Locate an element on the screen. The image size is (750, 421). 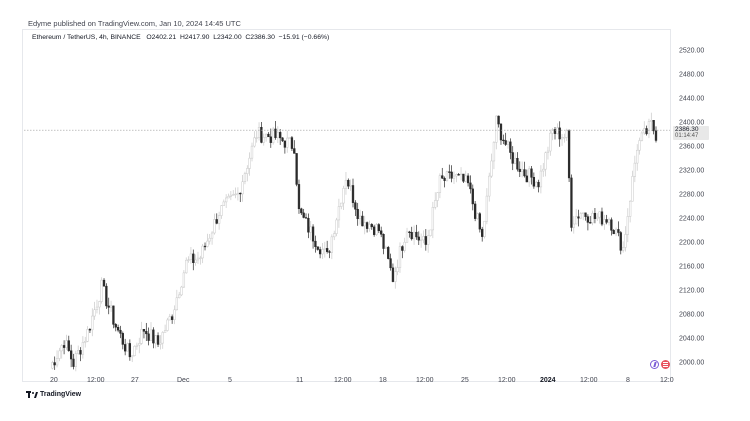
symbol-name: Ethereum / TetherUS, 4h, BINANCE is located at coordinates (86, 37).